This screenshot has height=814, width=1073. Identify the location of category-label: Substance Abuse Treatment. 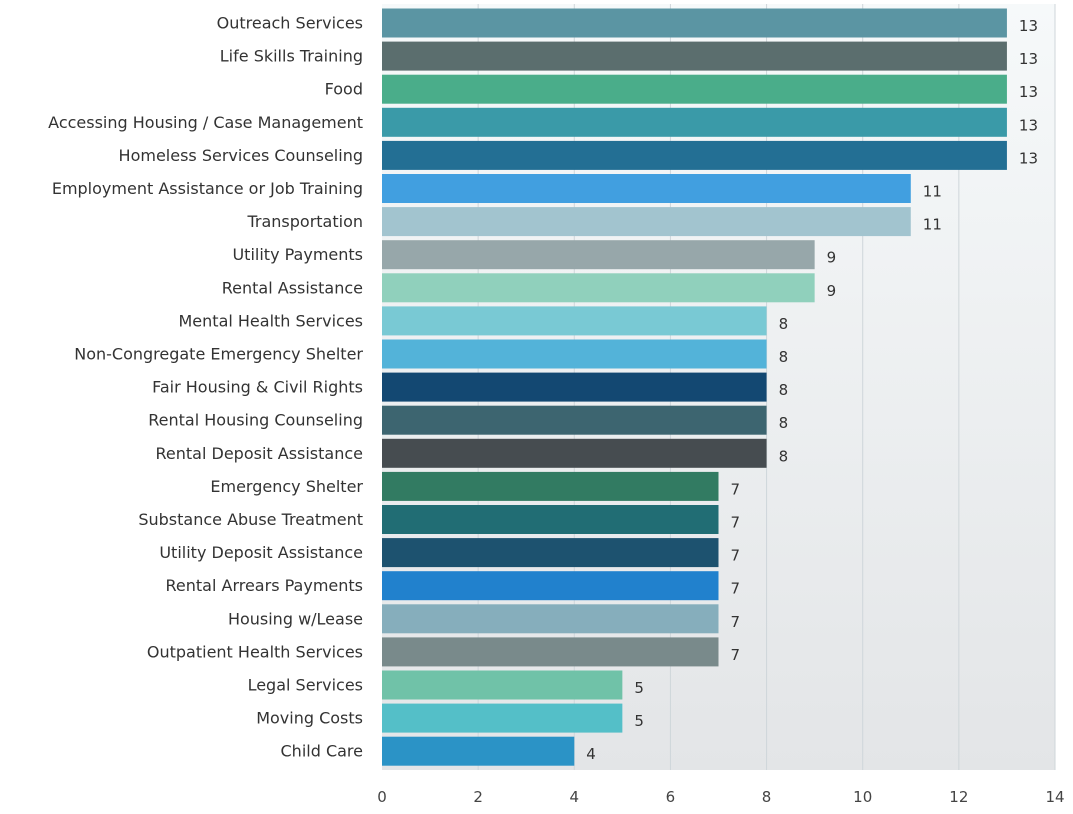
(250, 519).